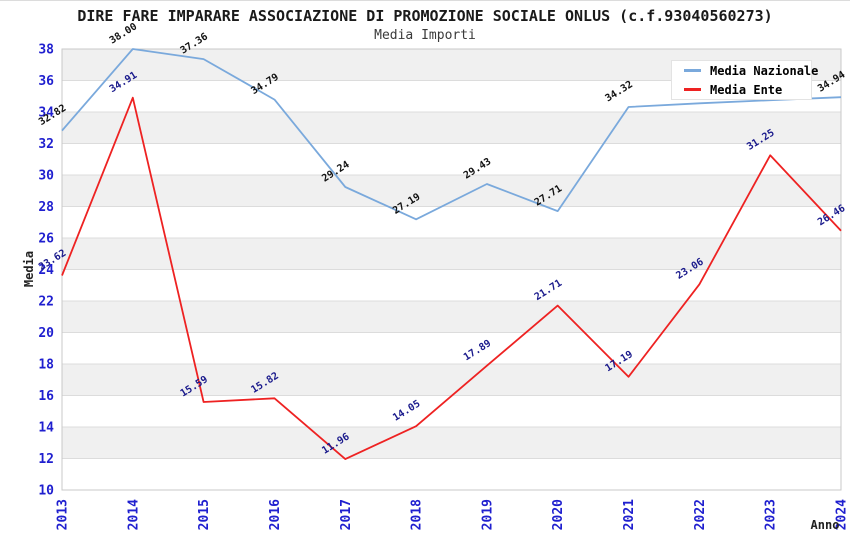 Image resolution: width=850 pixels, height=550 pixels. I want to click on legend-label: Media Ente, so click(746, 89).